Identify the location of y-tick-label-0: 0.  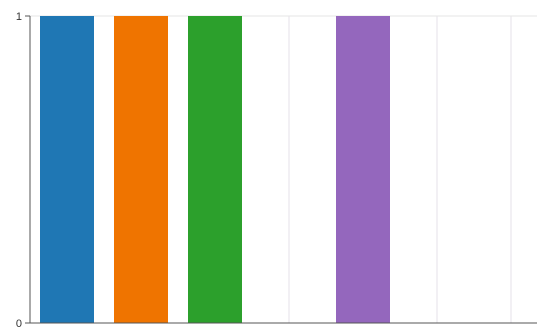
(19, 322).